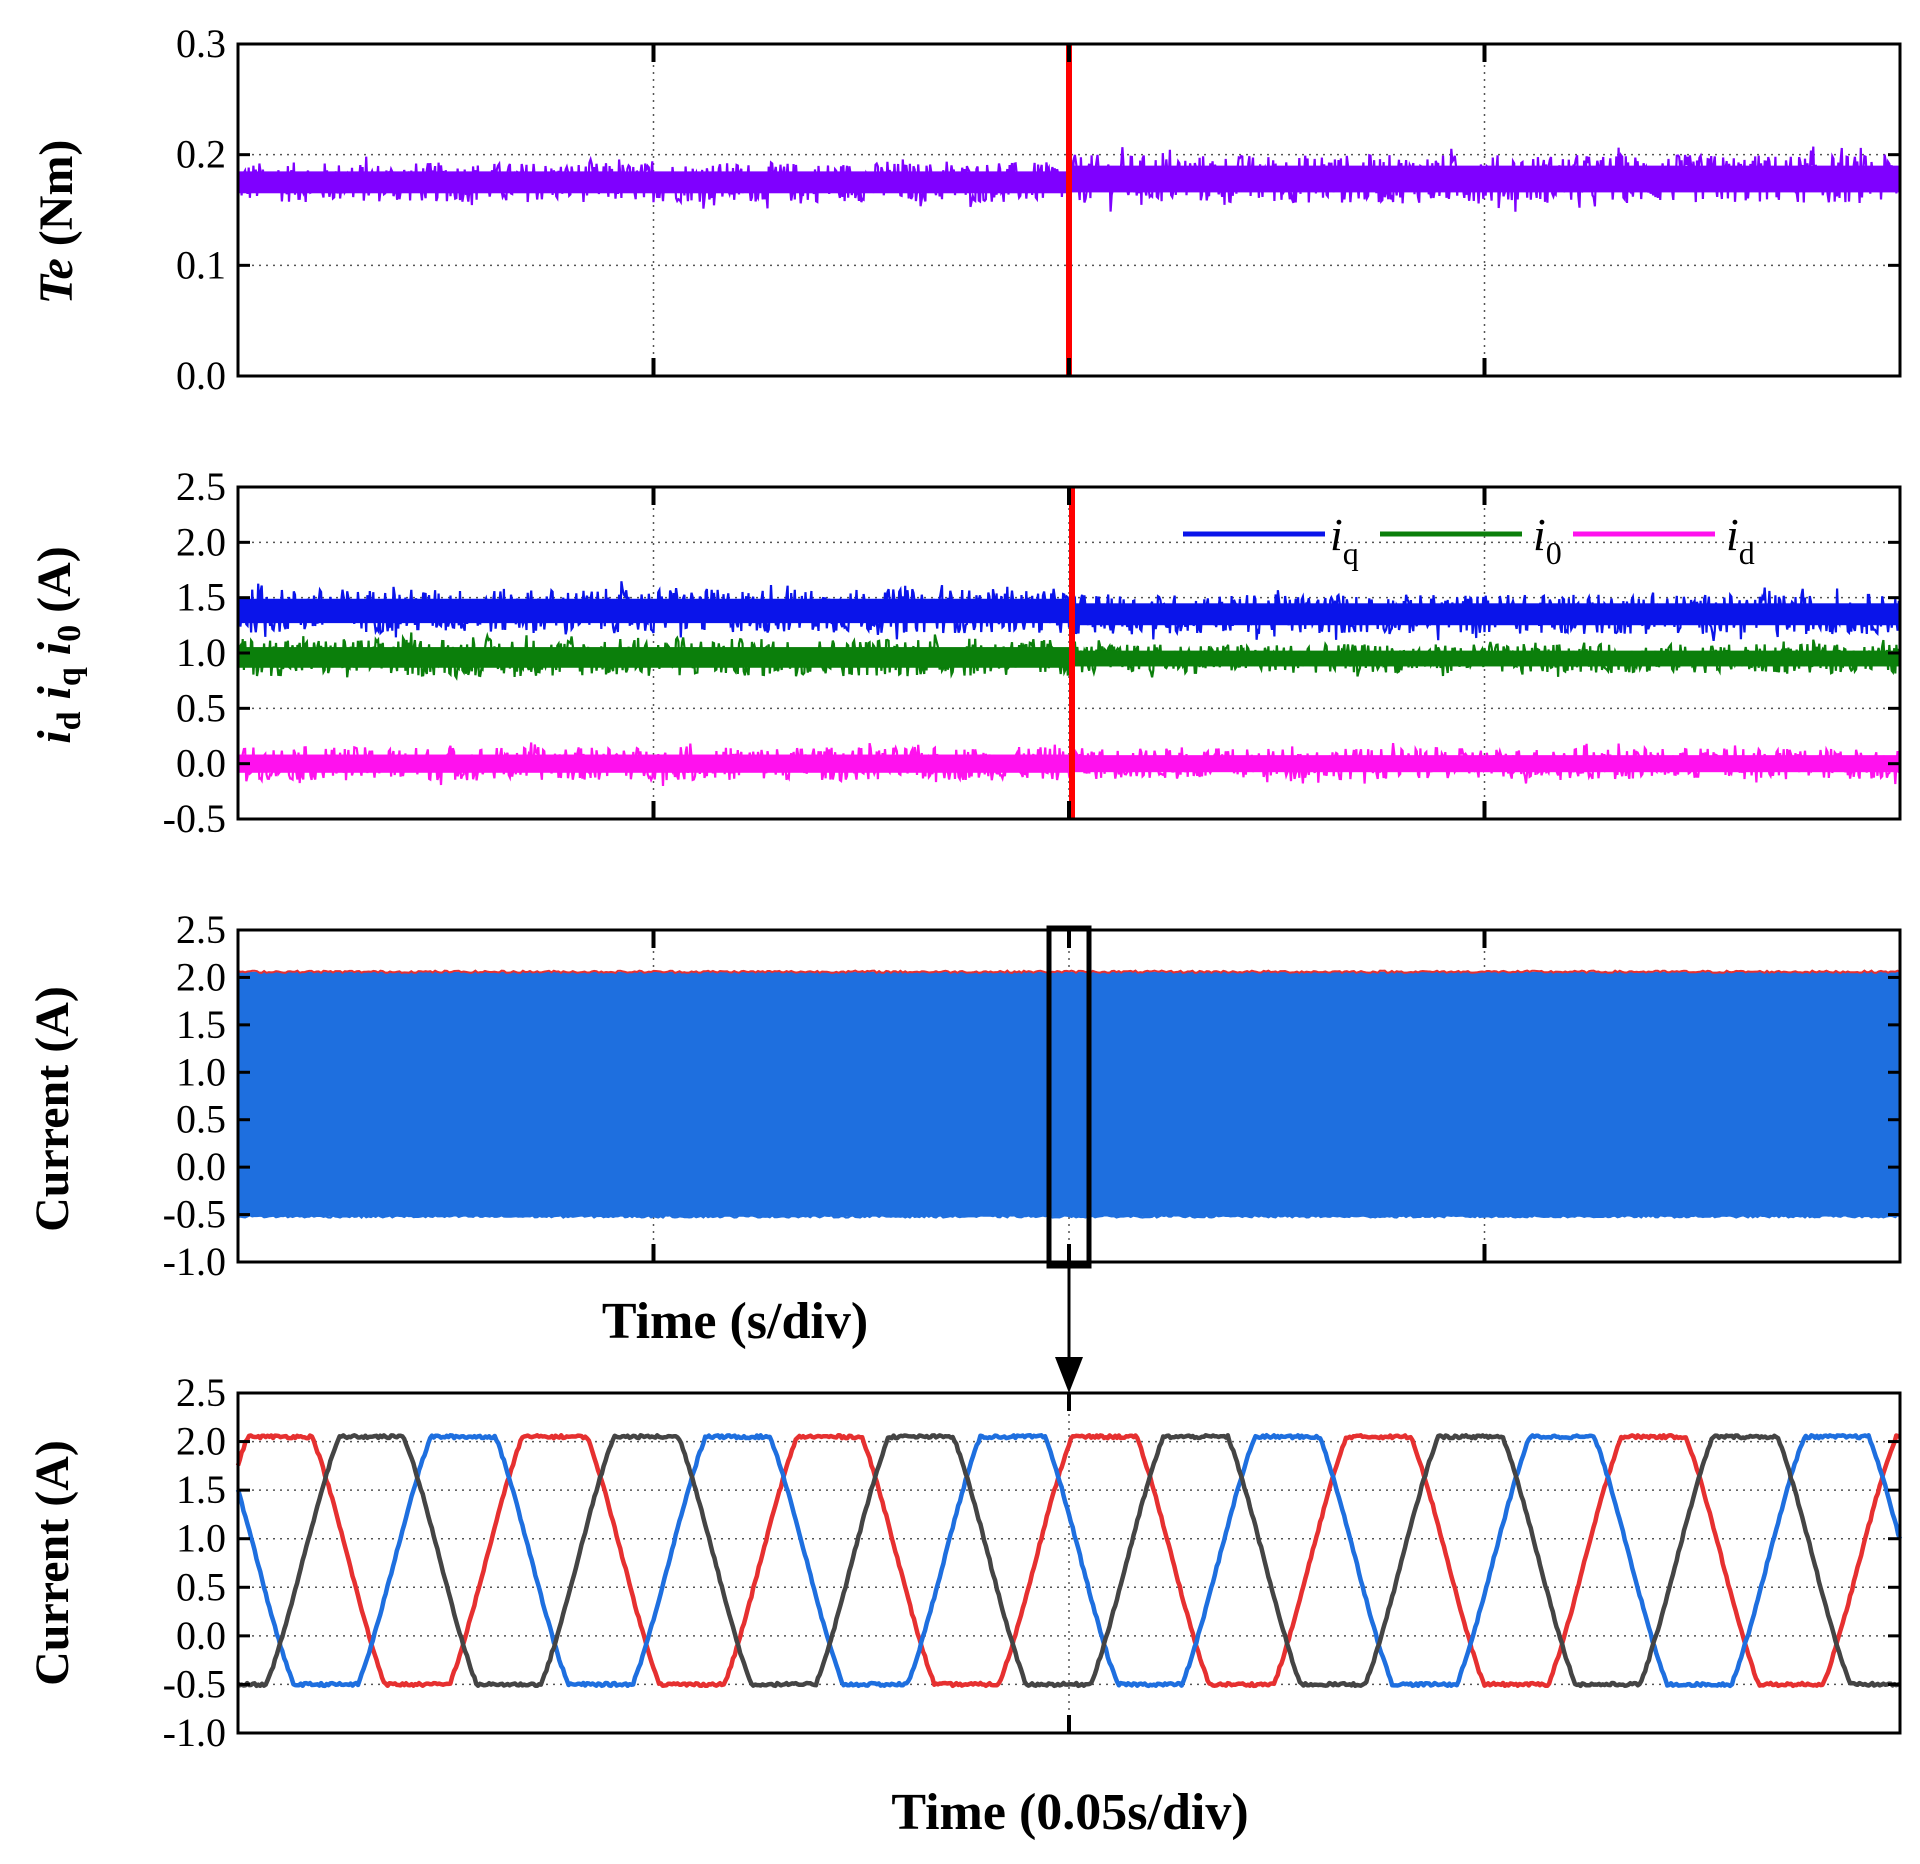 This screenshot has height=1864, width=1920. I want to click on overview-x-ticks, so click(1069, 1096).